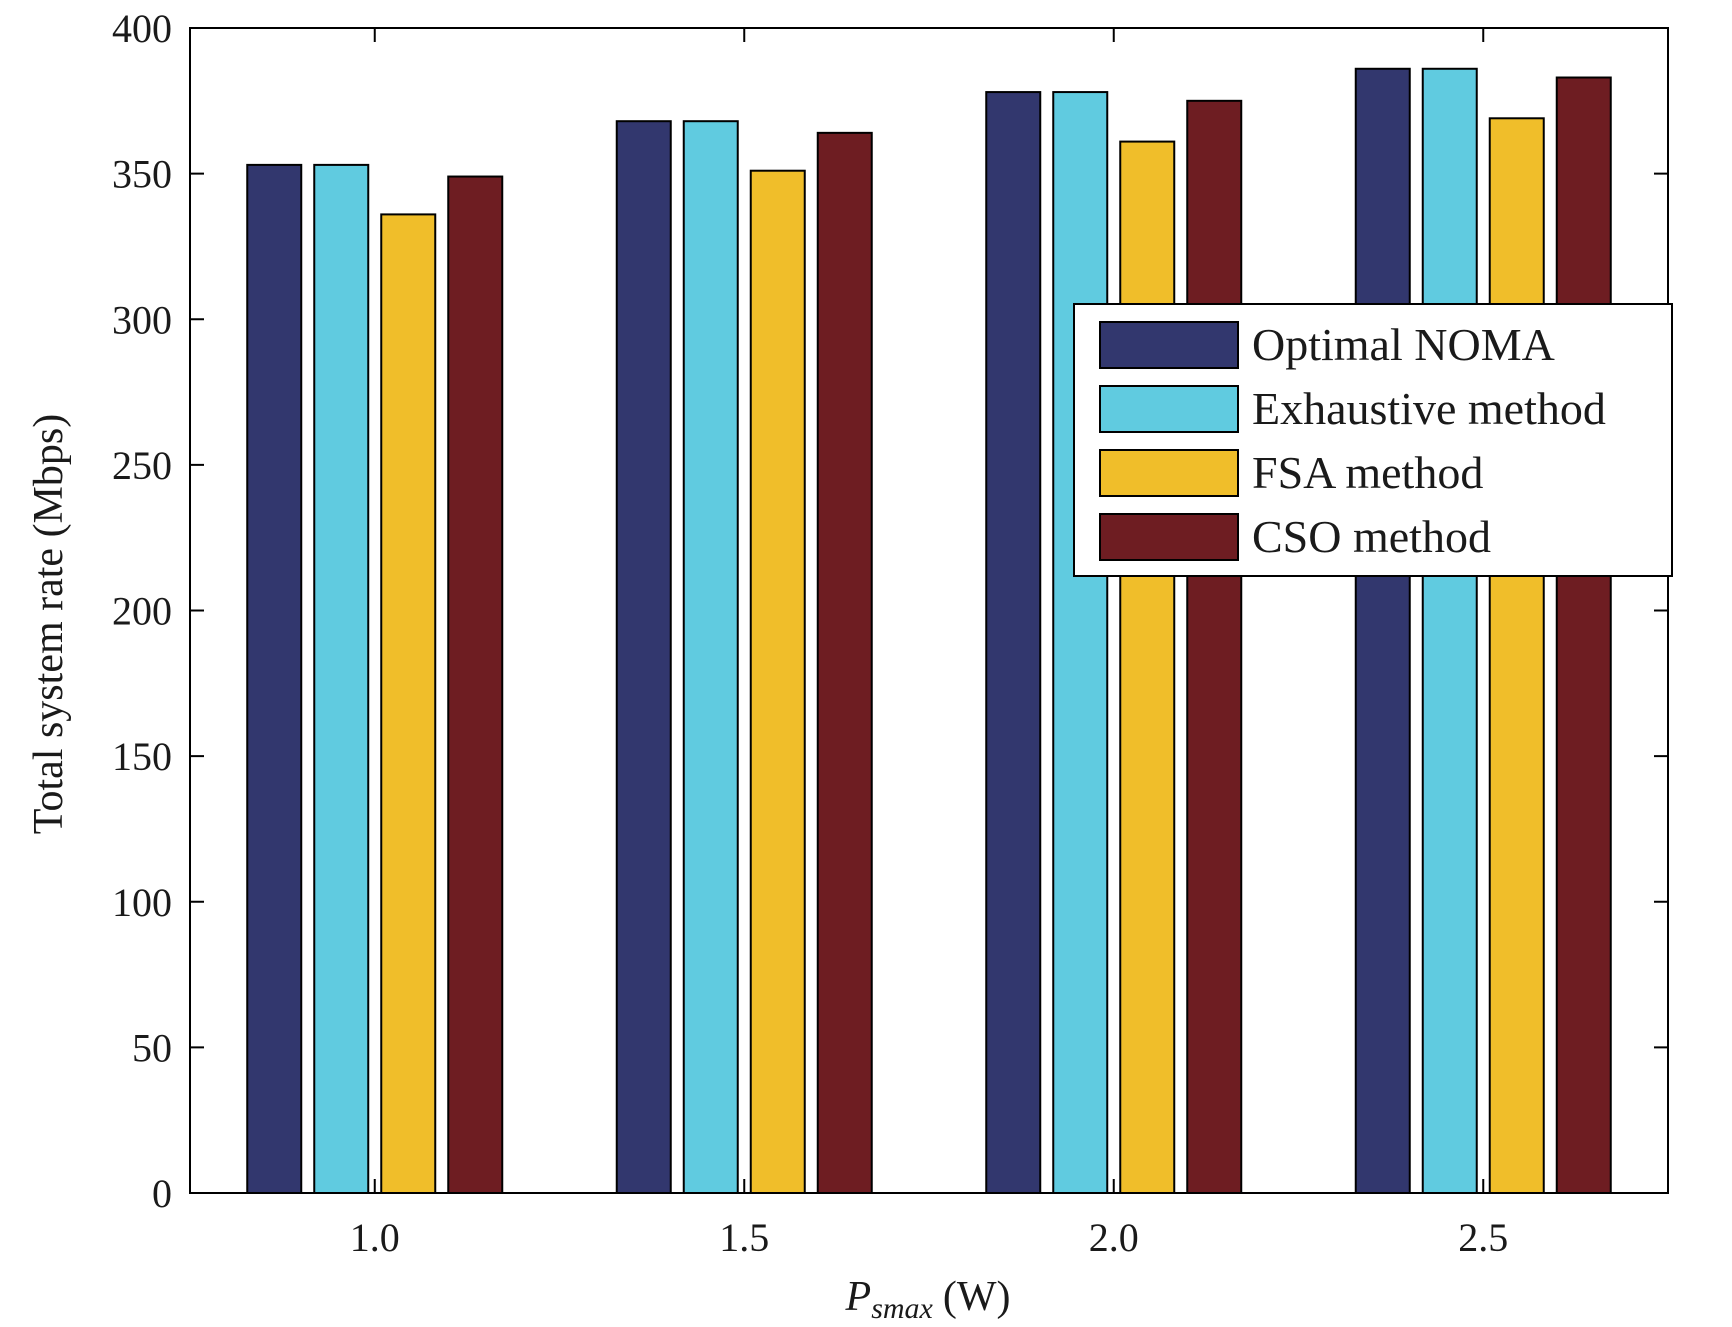 The width and height of the screenshot is (1732, 1327). What do you see at coordinates (142, 611) in the screenshot?
I see `y-tick-label-200: 200` at bounding box center [142, 611].